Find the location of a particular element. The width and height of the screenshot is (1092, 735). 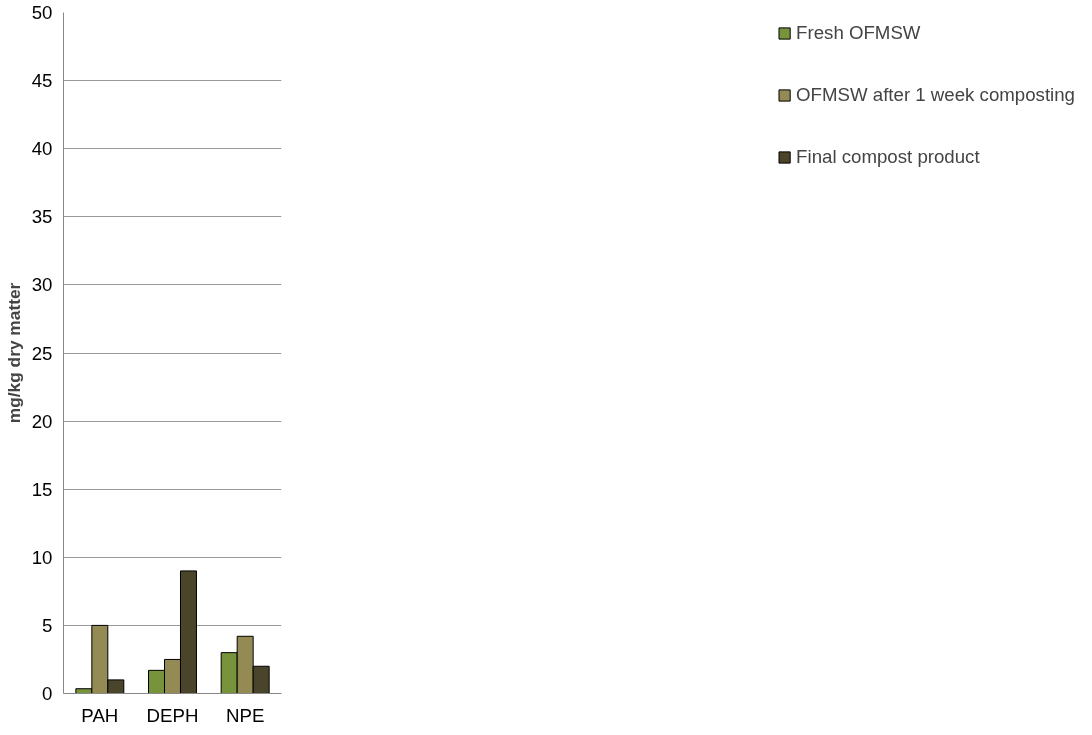

y-tick-label: 35 is located at coordinates (42, 217).